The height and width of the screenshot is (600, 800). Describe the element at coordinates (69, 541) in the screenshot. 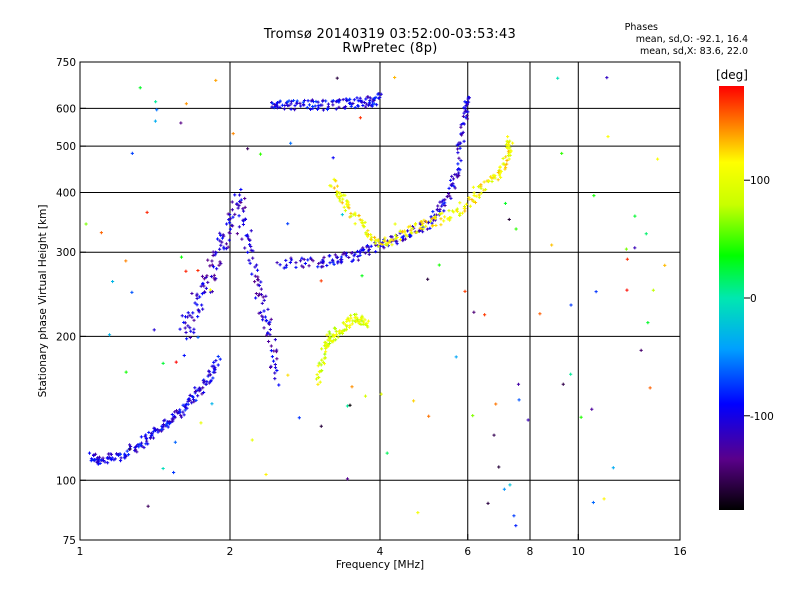

I see `y-tick-label: 75` at that location.